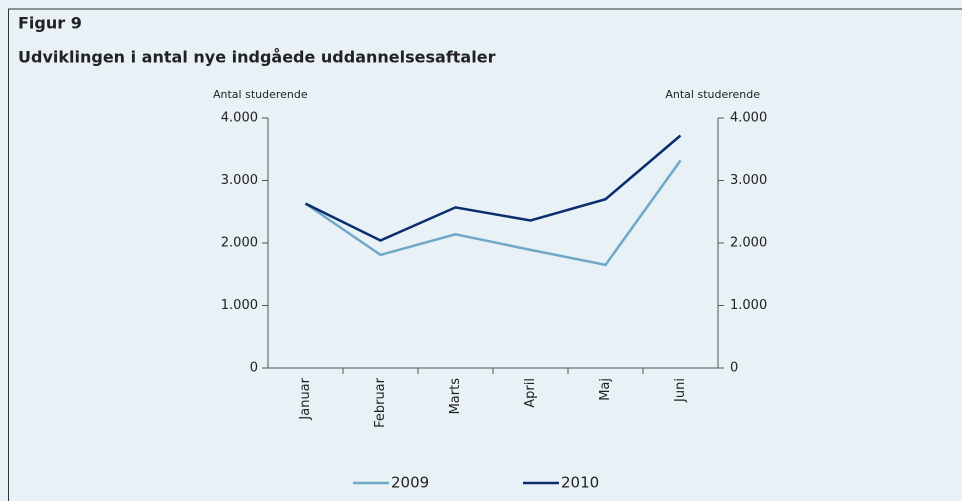 This screenshot has height=501, width=962. Describe the element at coordinates (50, 23) in the screenshot. I see `figure-label: Figur 9` at that location.